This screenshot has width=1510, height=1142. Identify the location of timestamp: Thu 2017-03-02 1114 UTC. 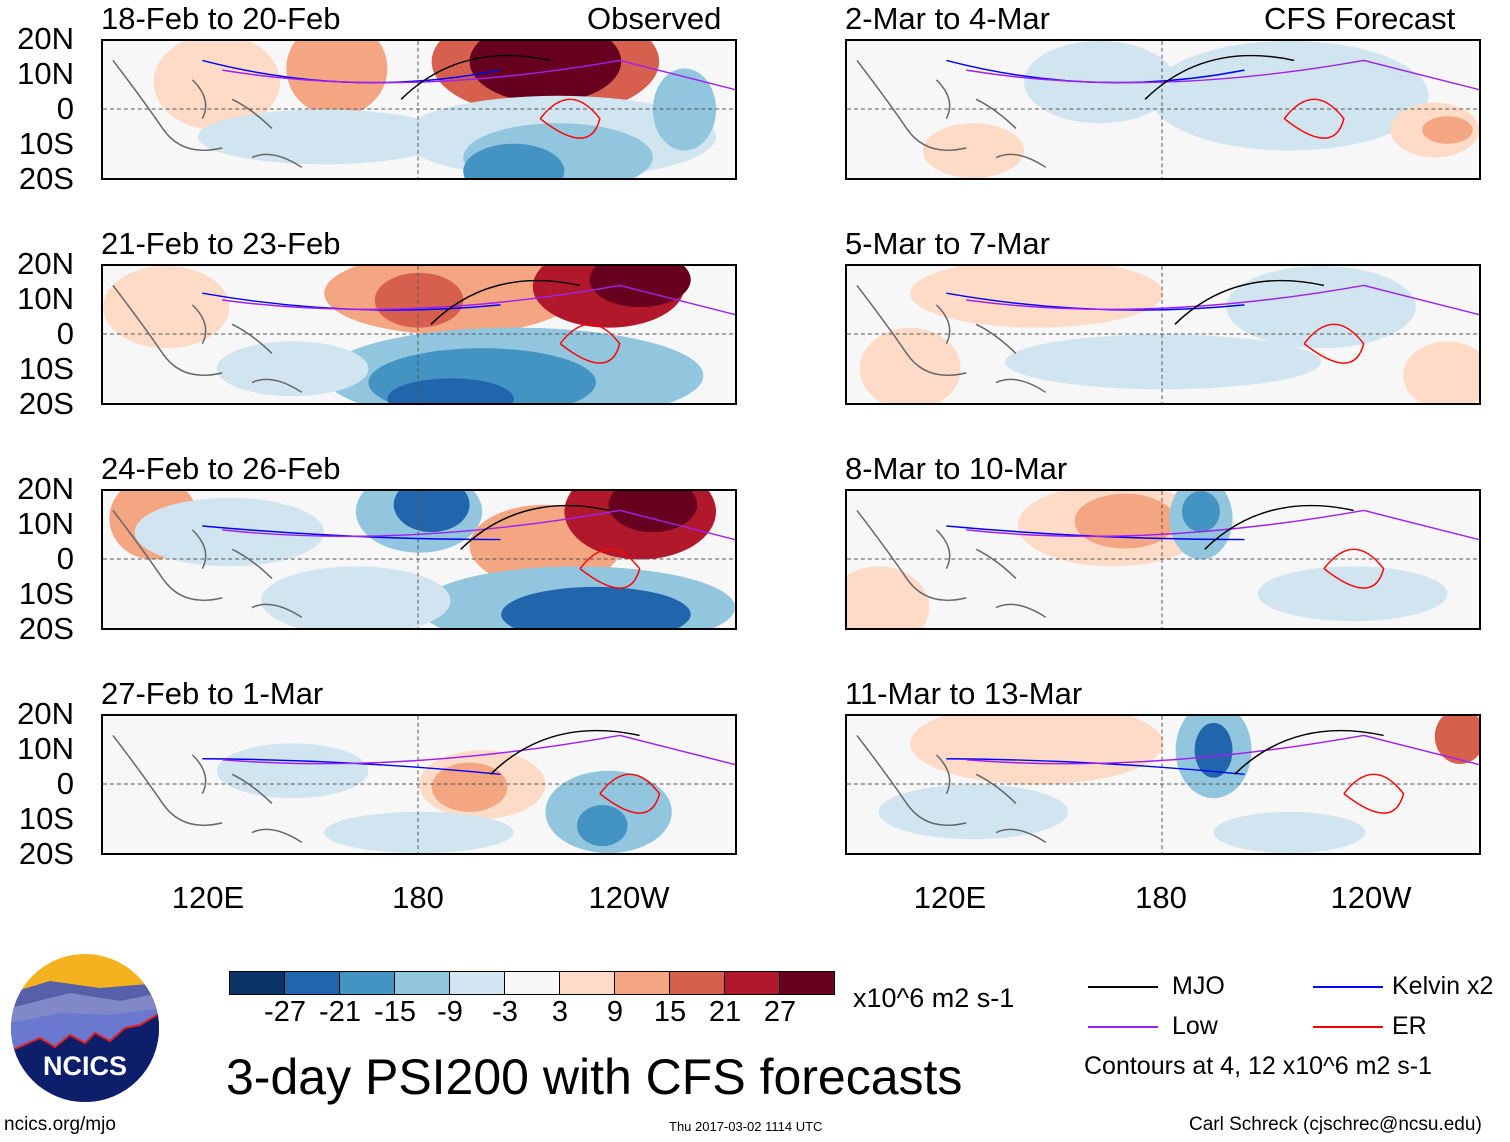
(746, 1126).